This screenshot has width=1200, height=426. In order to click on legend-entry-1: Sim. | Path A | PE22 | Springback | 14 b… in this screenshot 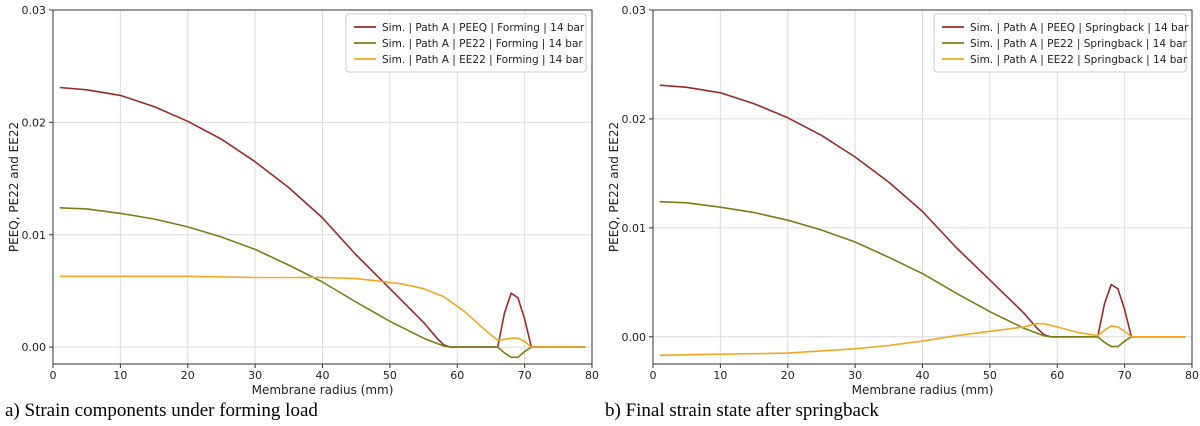, I will do `click(1079, 44)`.